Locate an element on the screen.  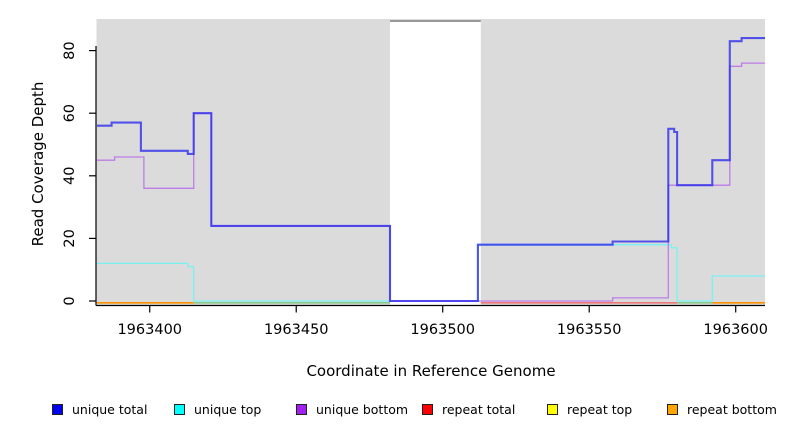
unique-total-swatch-icon is located at coordinates (57, 409).